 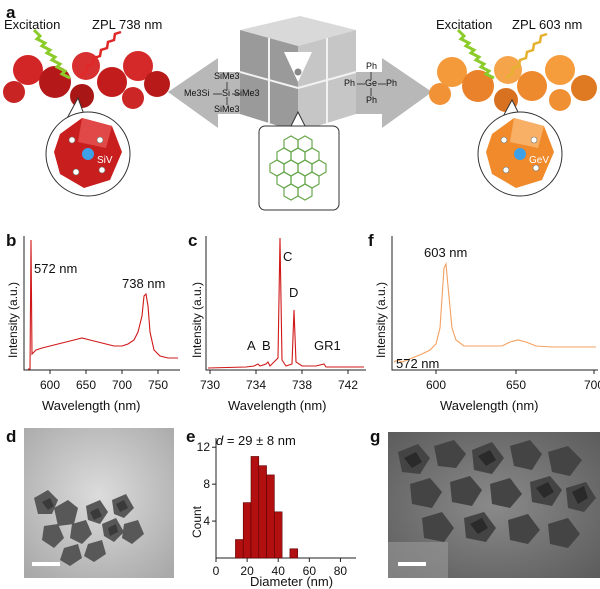 I want to click on red-nanodiamonds, so click(x=86, y=80).